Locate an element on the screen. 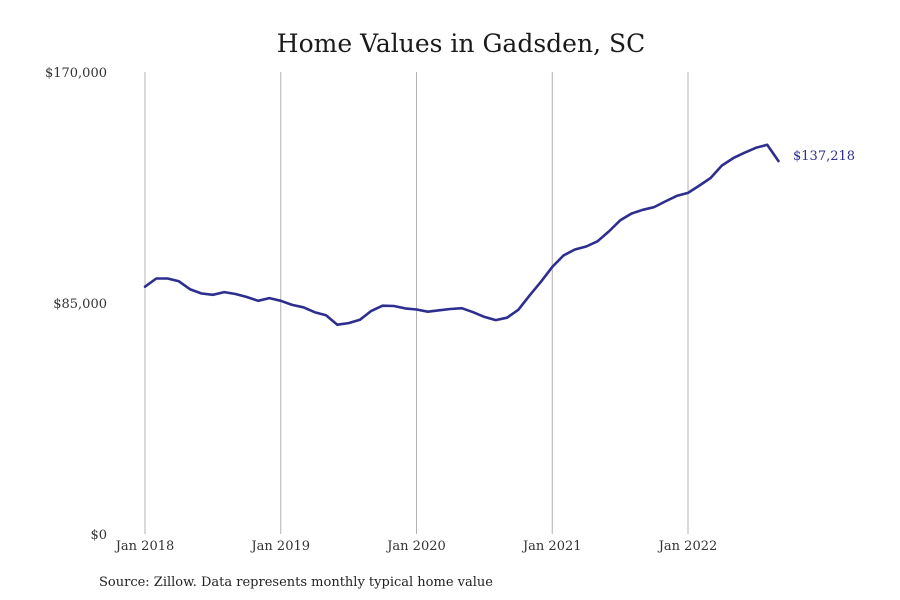 The height and width of the screenshot is (600, 900). chart-title: Home Values in Gadsden, SC is located at coordinates (461, 43).